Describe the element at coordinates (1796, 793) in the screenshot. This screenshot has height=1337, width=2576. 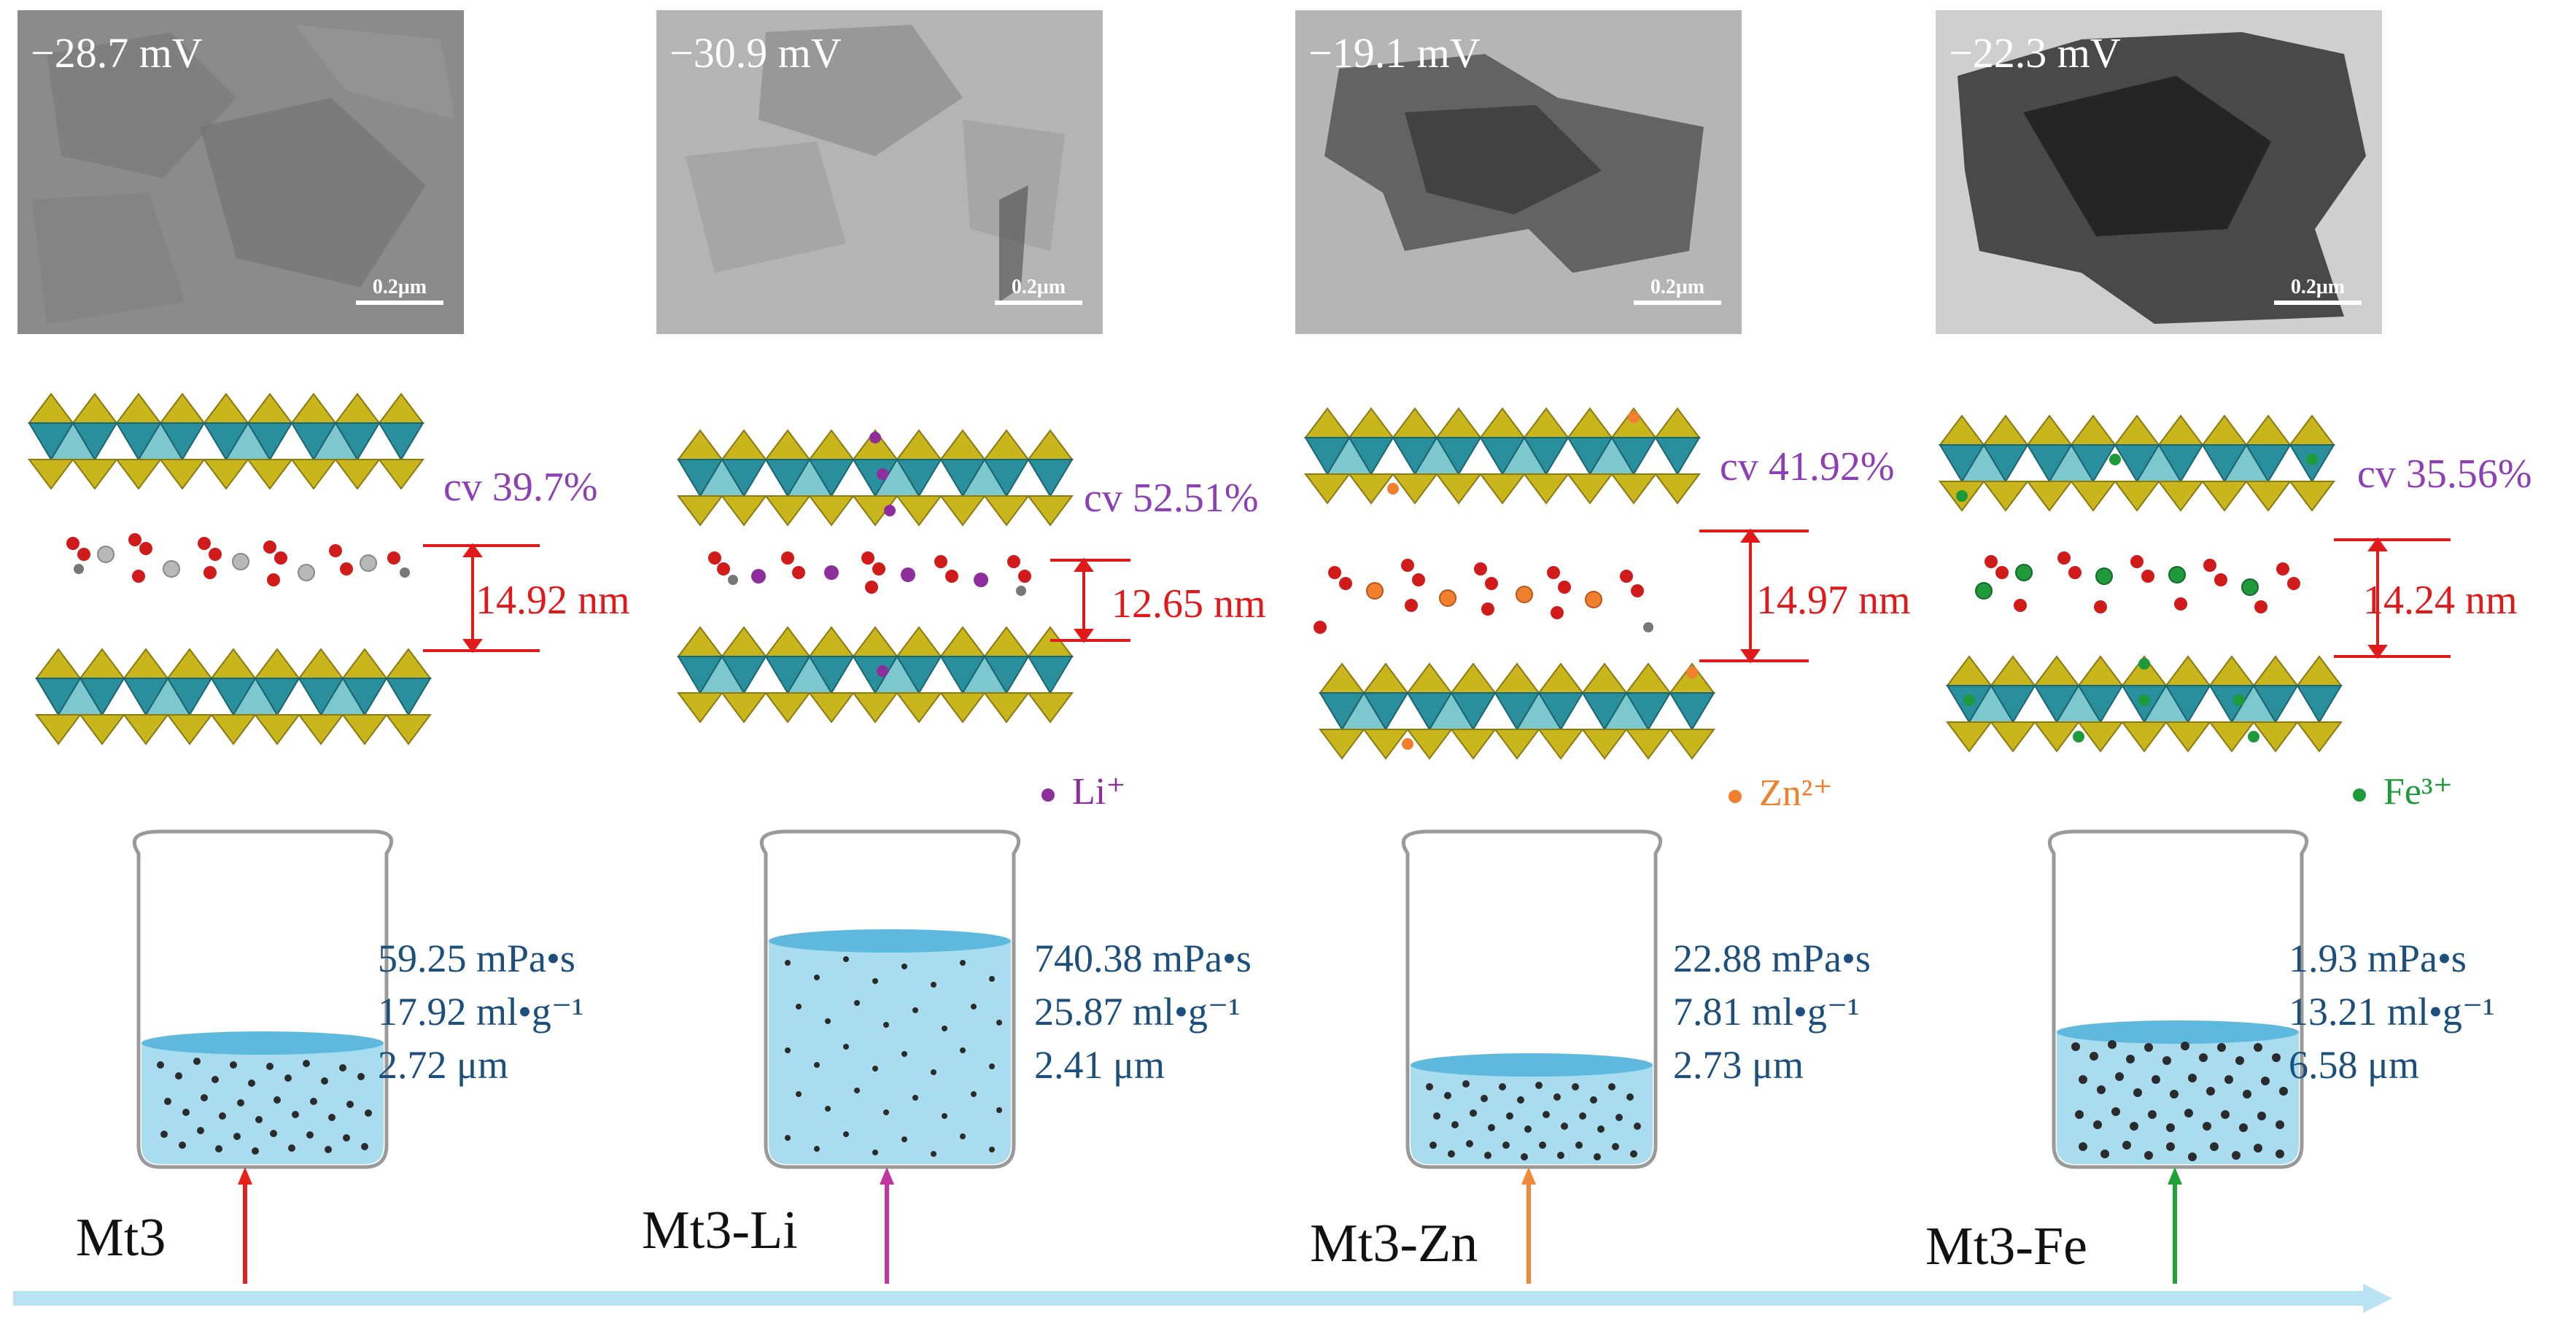
I see `ion-label: Zn²⁺` at that location.